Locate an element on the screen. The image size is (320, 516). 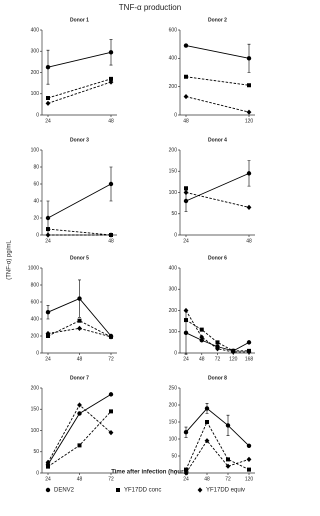
y-tick-label: 800 is located at coordinates (35, 285).